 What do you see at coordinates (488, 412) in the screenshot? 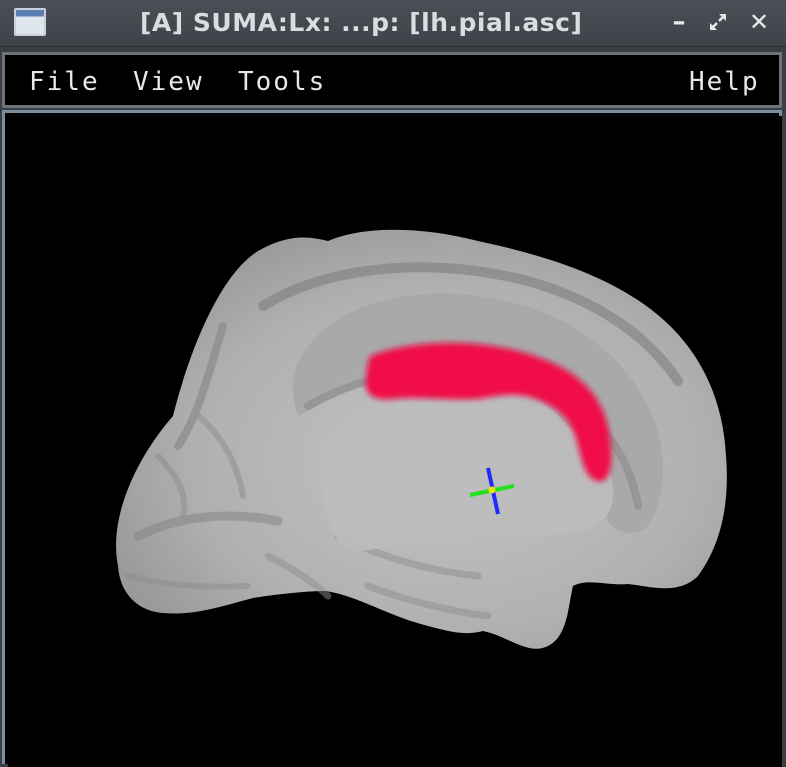
I see `roi-patch` at bounding box center [488, 412].